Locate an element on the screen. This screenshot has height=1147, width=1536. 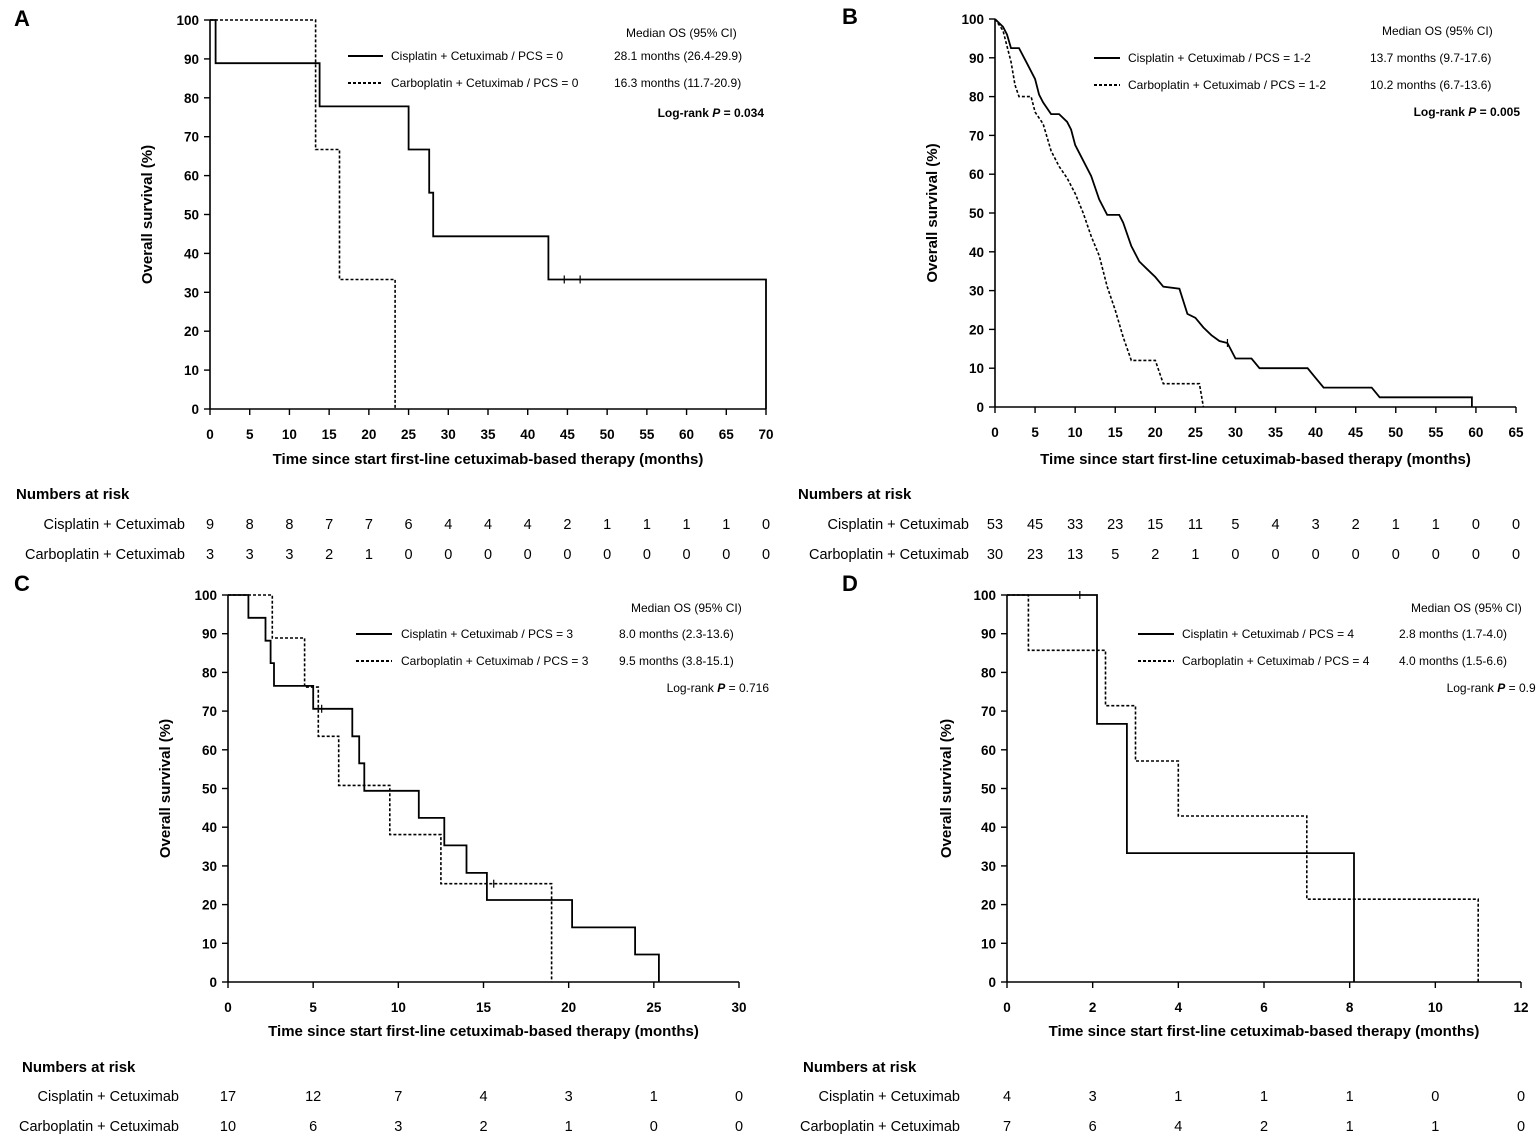
panel-c-risk-value-cisplatin-cetuximab: 3 is located at coordinates (569, 1097).